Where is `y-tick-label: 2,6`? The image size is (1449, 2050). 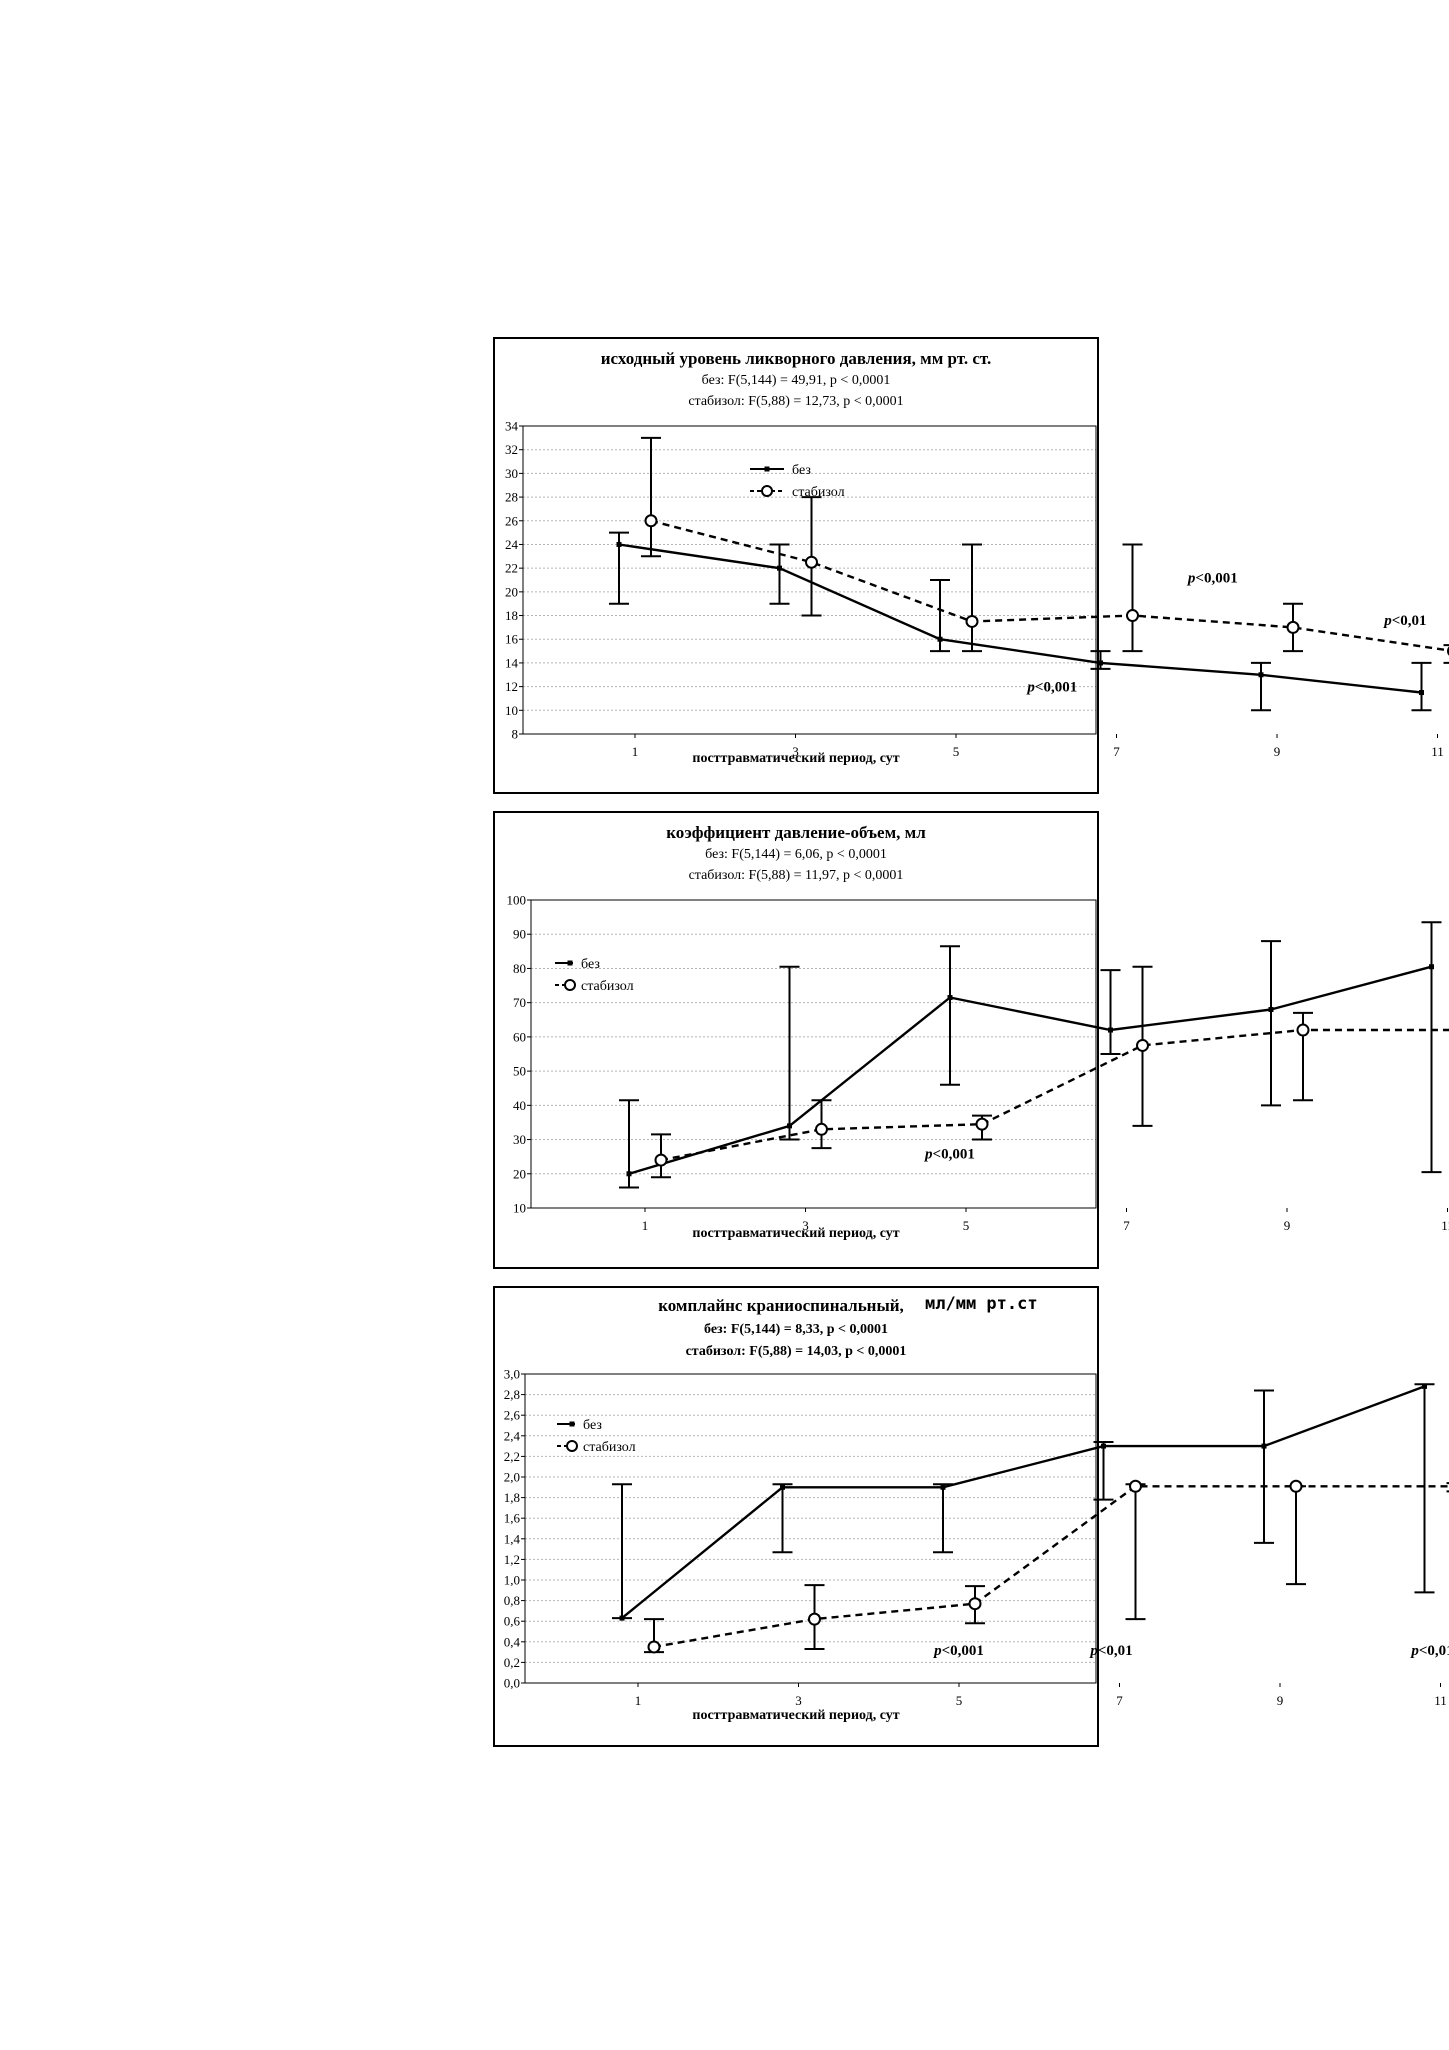
y-tick-label: 2,6 is located at coordinates (512, 1415).